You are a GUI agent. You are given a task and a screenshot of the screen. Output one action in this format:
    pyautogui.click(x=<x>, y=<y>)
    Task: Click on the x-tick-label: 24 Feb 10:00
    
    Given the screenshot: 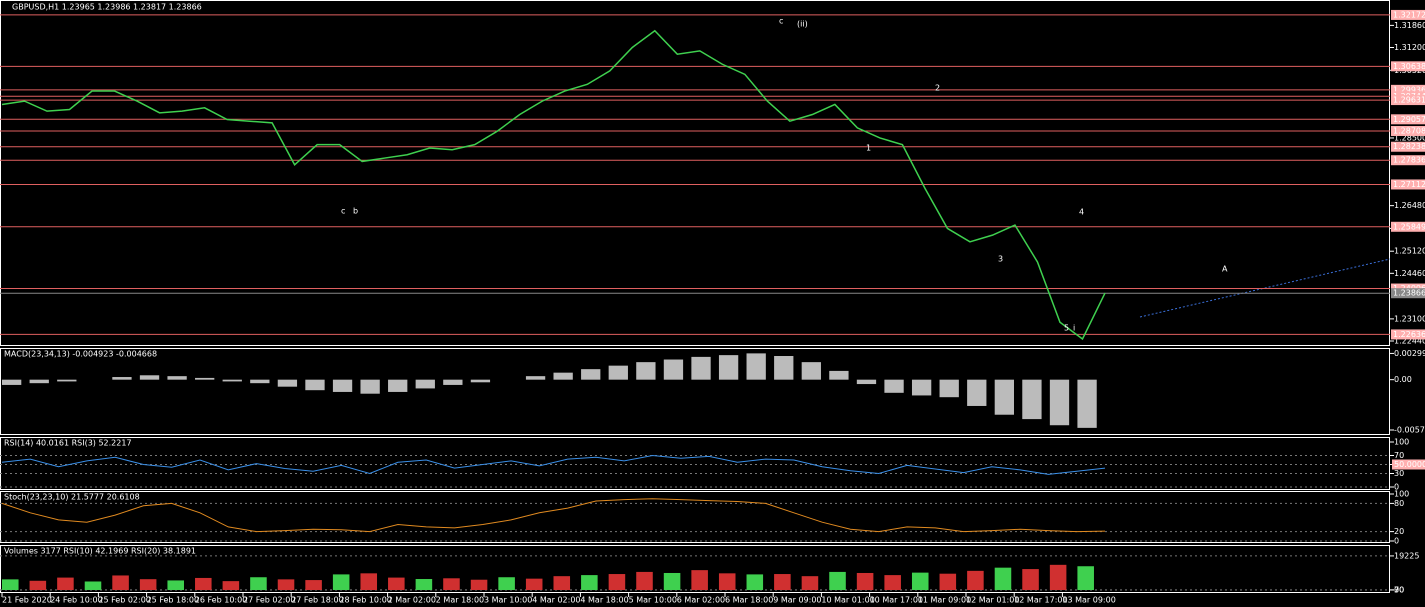 What is the action you would take?
    pyautogui.click(x=76, y=600)
    